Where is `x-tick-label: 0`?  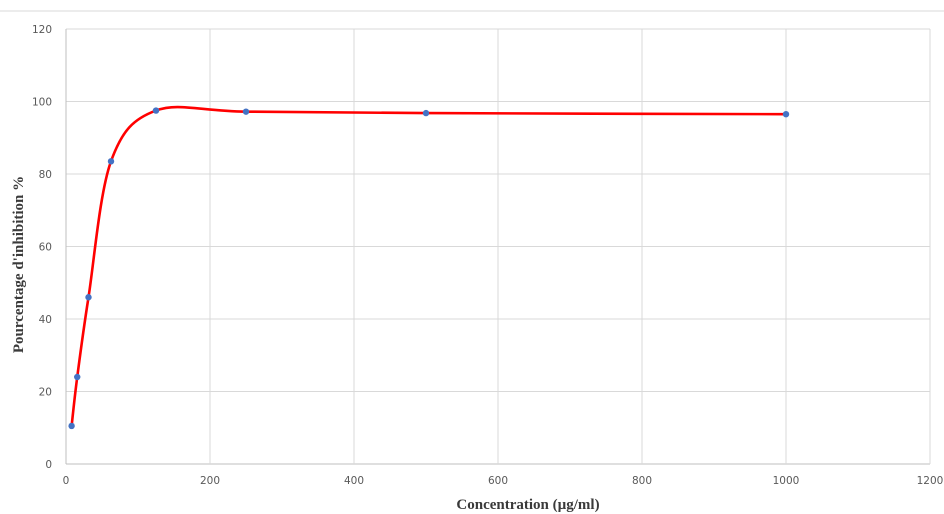
x-tick-label: 0 is located at coordinates (66, 481).